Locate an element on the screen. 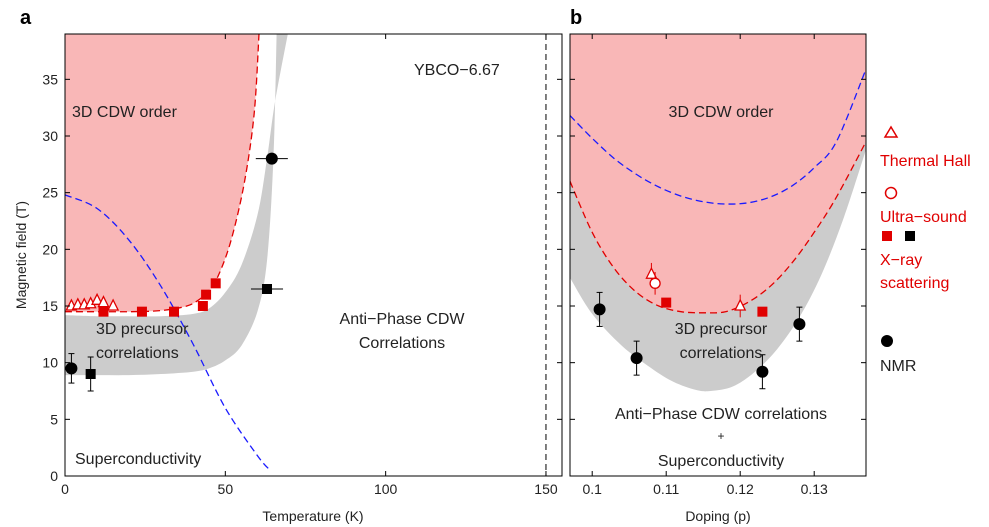 This screenshot has height=527, width=989. panel-a-ytick-label: 25 is located at coordinates (50, 193).